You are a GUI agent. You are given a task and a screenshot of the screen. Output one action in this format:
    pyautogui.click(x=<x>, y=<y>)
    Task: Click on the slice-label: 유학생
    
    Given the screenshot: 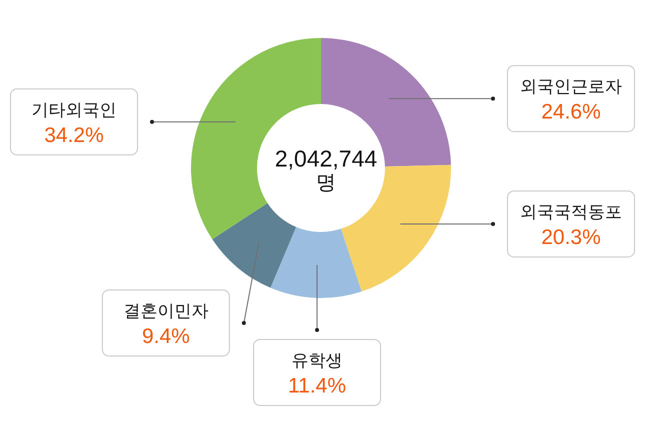 What is the action you would take?
    pyautogui.click(x=317, y=360)
    